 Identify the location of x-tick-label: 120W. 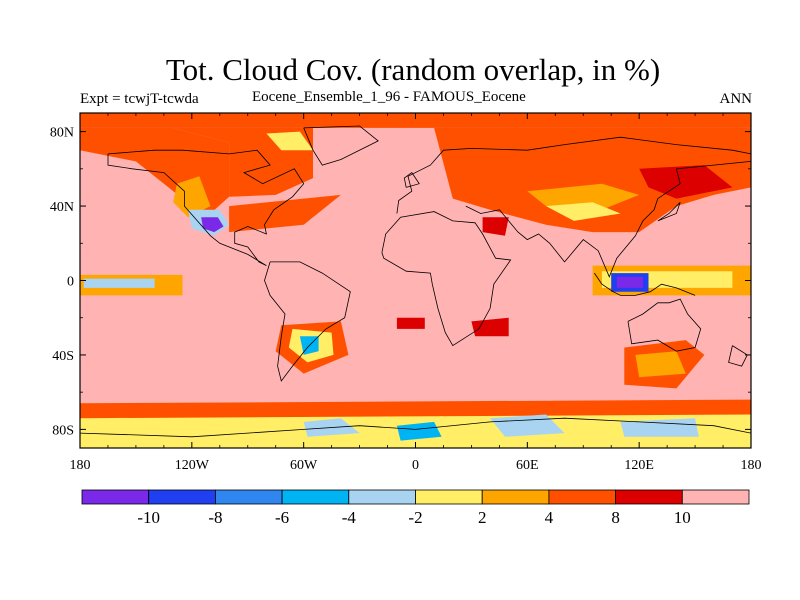
(192, 465).